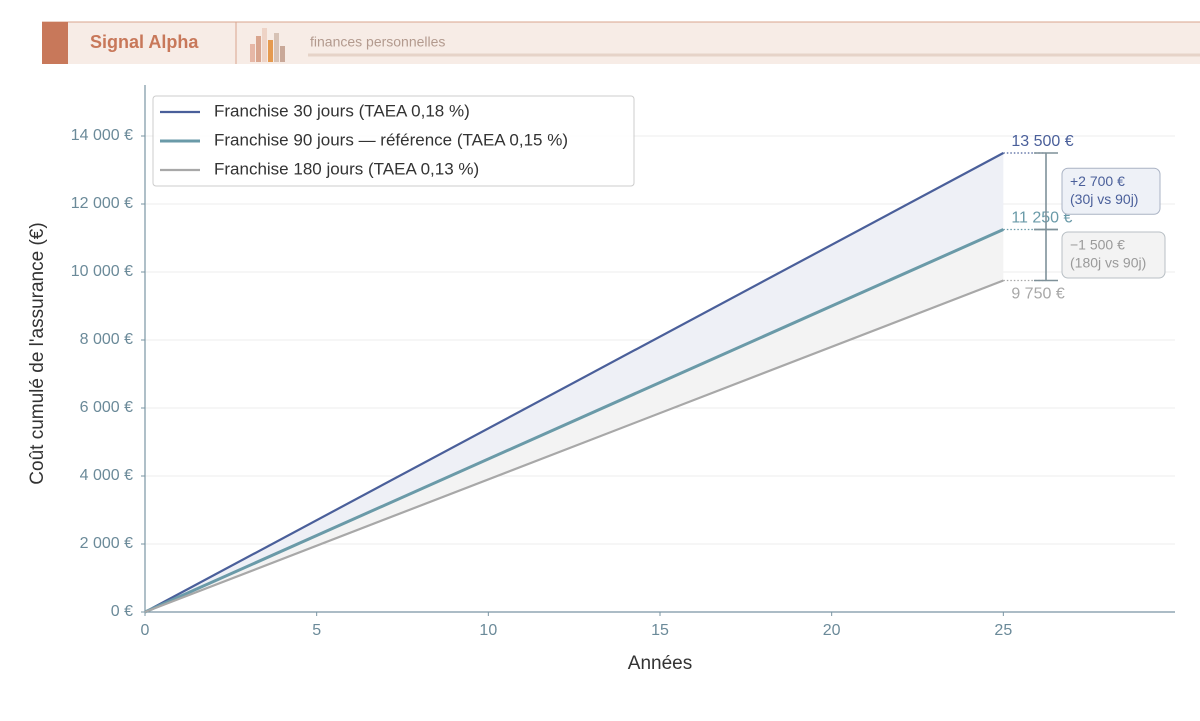 The image size is (1200, 721). What do you see at coordinates (1104, 199) in the screenshot?
I see `annotation-subtext: (30j vs 90j)` at bounding box center [1104, 199].